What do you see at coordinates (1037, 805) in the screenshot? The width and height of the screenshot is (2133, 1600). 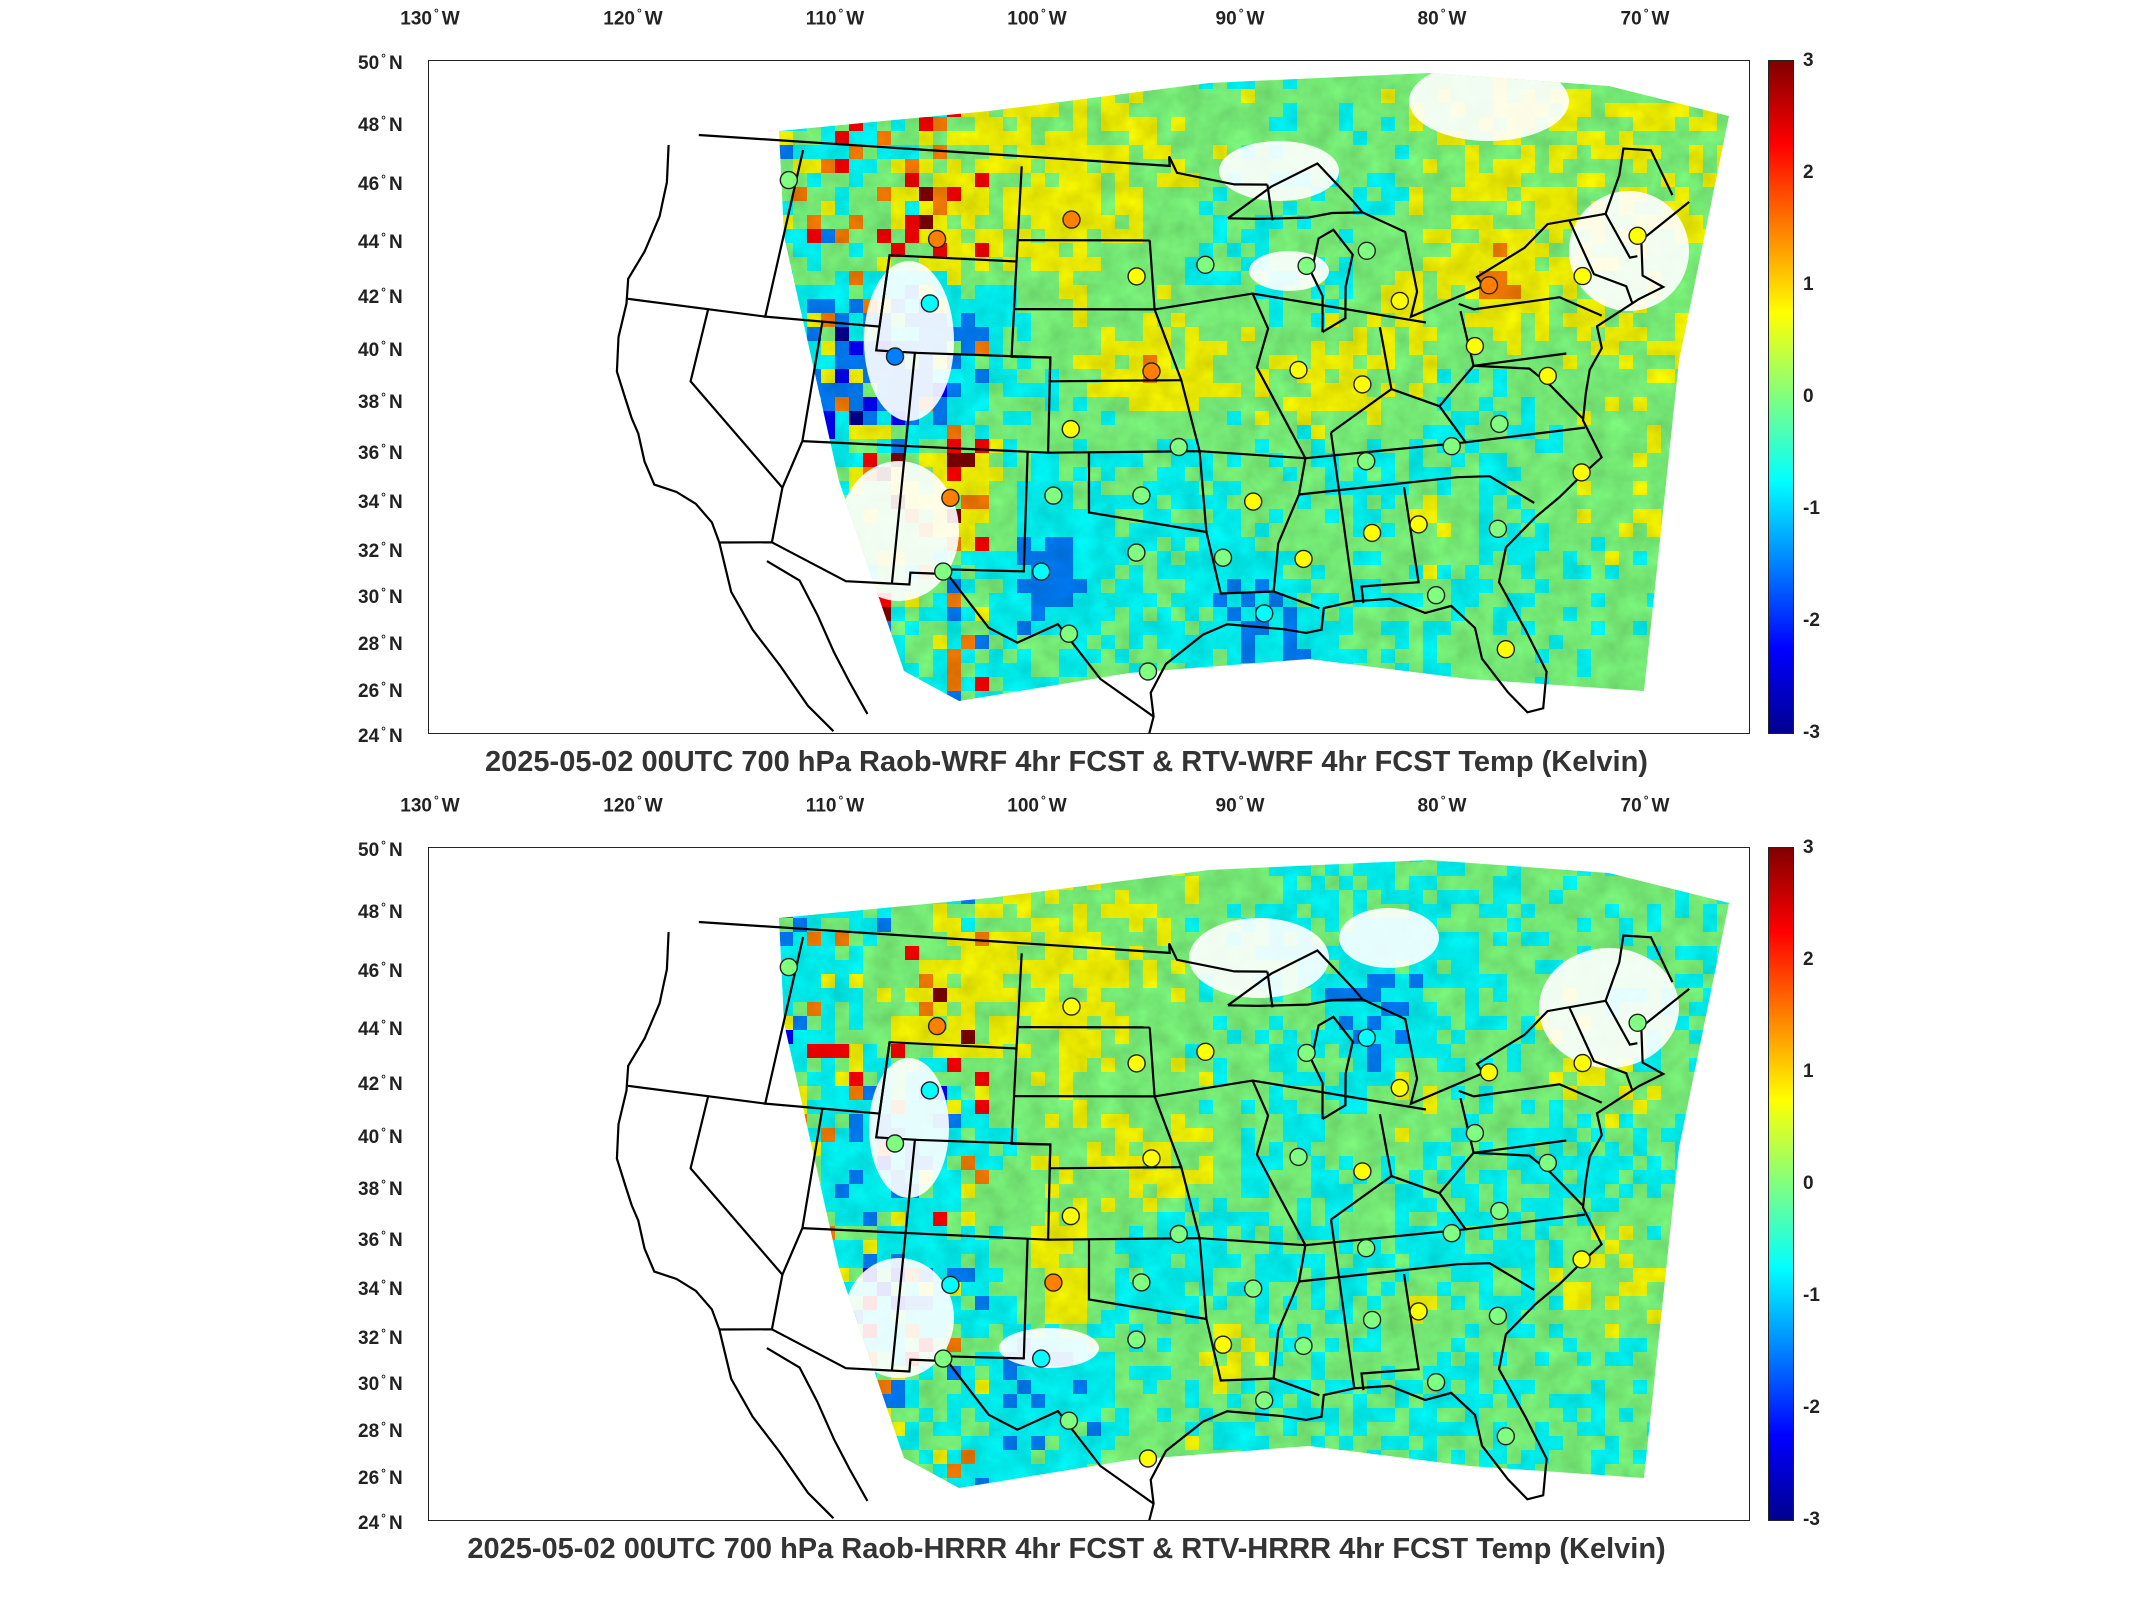 I see `lon-tick: 100 ° W` at bounding box center [1037, 805].